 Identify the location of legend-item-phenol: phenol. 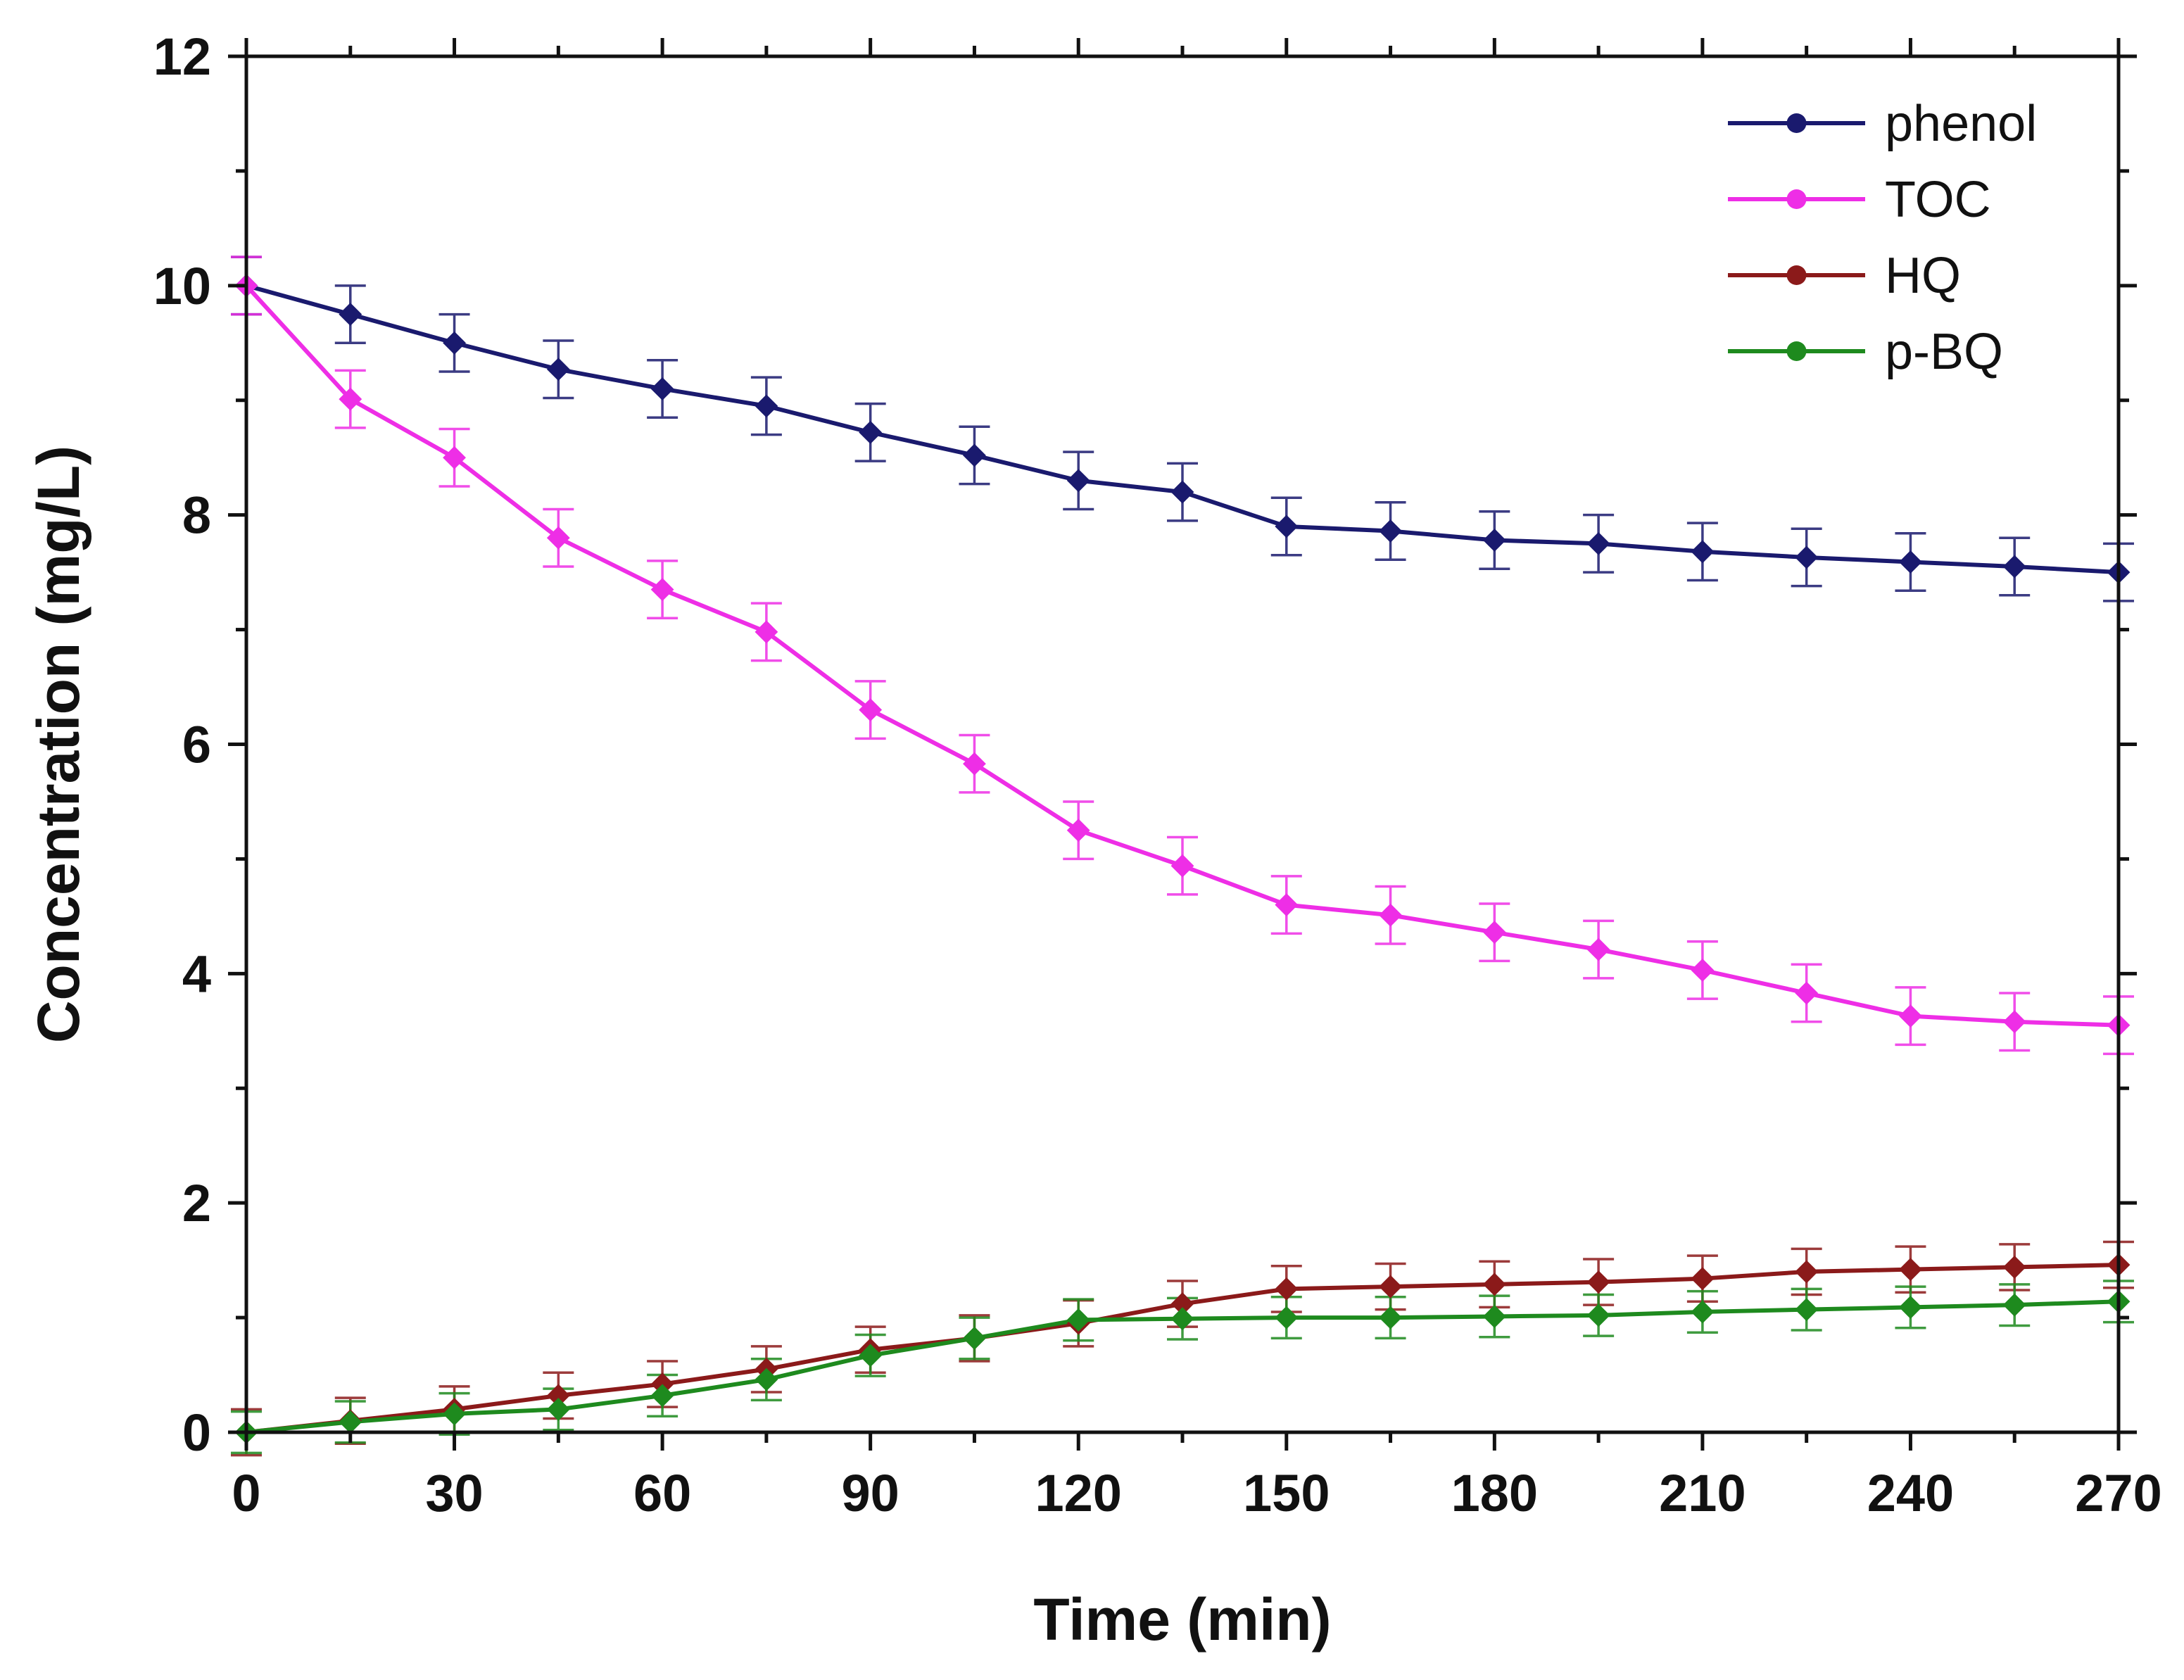
(1882, 124).